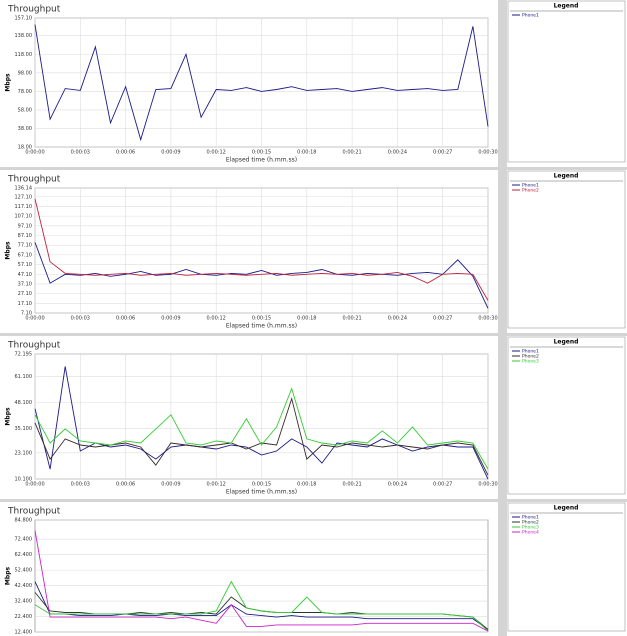 The width and height of the screenshot is (627, 636). I want to click on y-tick-label: 57.10, so click(25, 265).